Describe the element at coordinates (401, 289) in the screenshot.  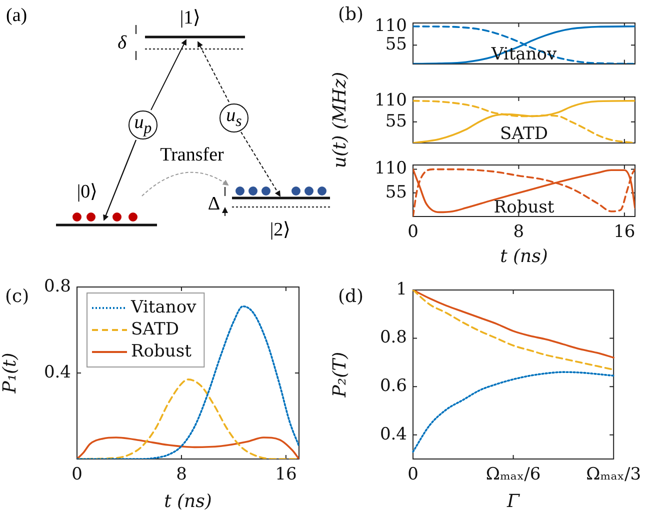
I see `y-tick-label: 1` at that location.